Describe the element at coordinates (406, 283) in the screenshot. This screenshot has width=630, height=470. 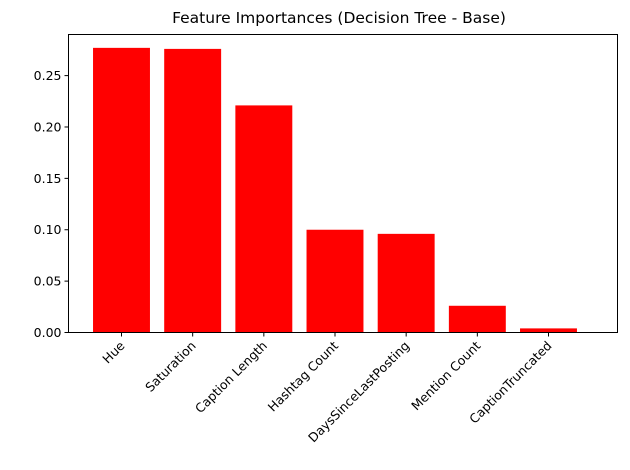
I see `bar-dayssincelastposting` at that location.